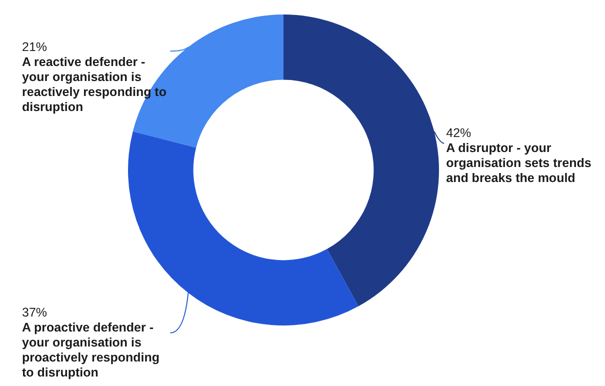 The height and width of the screenshot is (386, 605). What do you see at coordinates (519, 163) in the screenshot?
I see `slice-label: A disruptor - your organisation sets trends and breaks the mould` at bounding box center [519, 163].